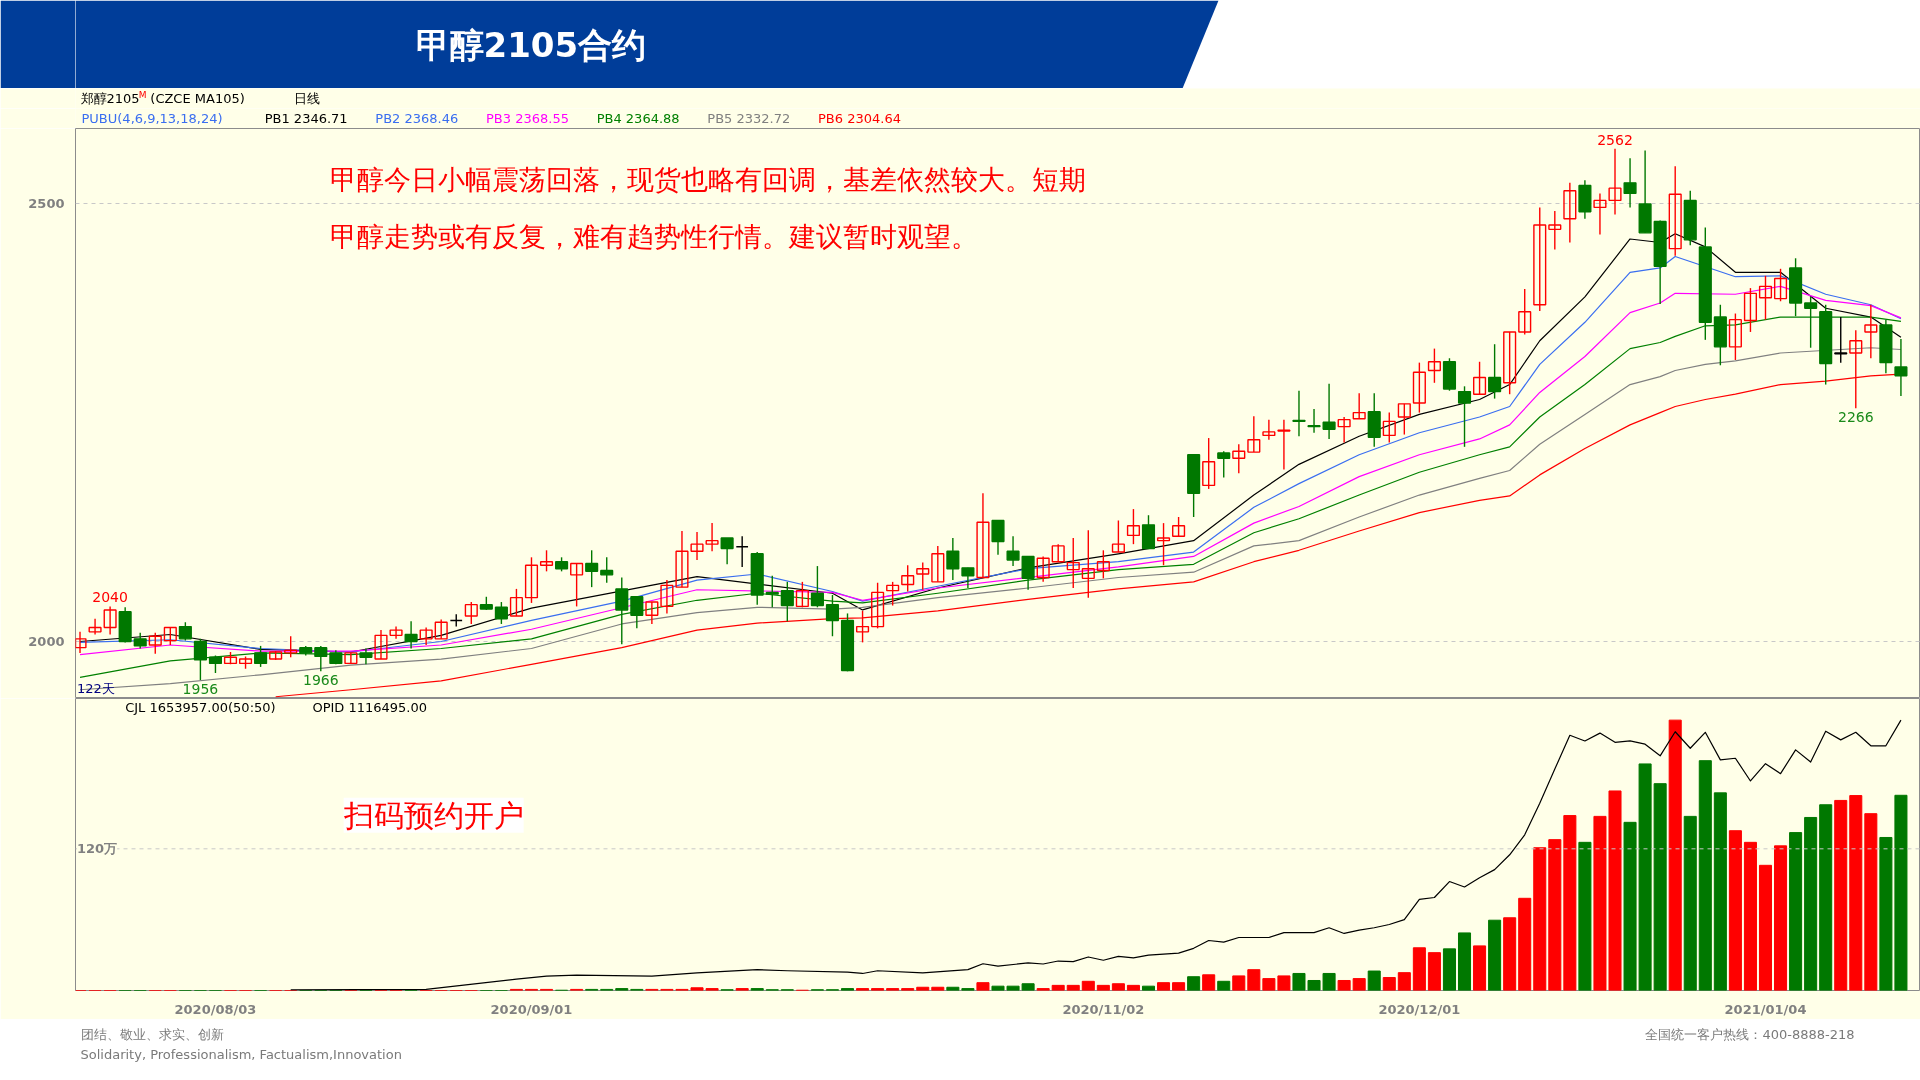 The height and width of the screenshot is (1080, 1920). Describe the element at coordinates (1615, 139) in the screenshot. I see `annotation: 2562` at that location.